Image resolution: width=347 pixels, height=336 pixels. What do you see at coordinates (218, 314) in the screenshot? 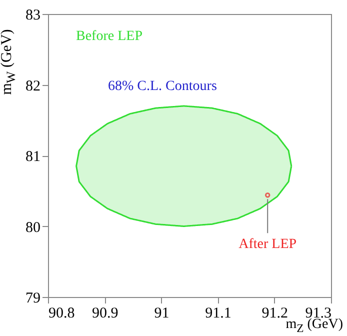
I see `x-tick-label: 91.1` at bounding box center [218, 314].